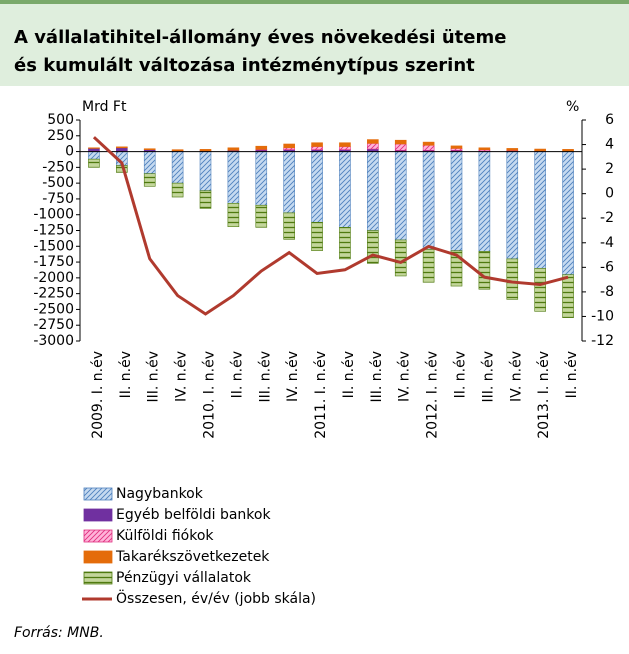 The image size is (629, 654). I want to click on y-tick-label: -2500, so click(53, 309).